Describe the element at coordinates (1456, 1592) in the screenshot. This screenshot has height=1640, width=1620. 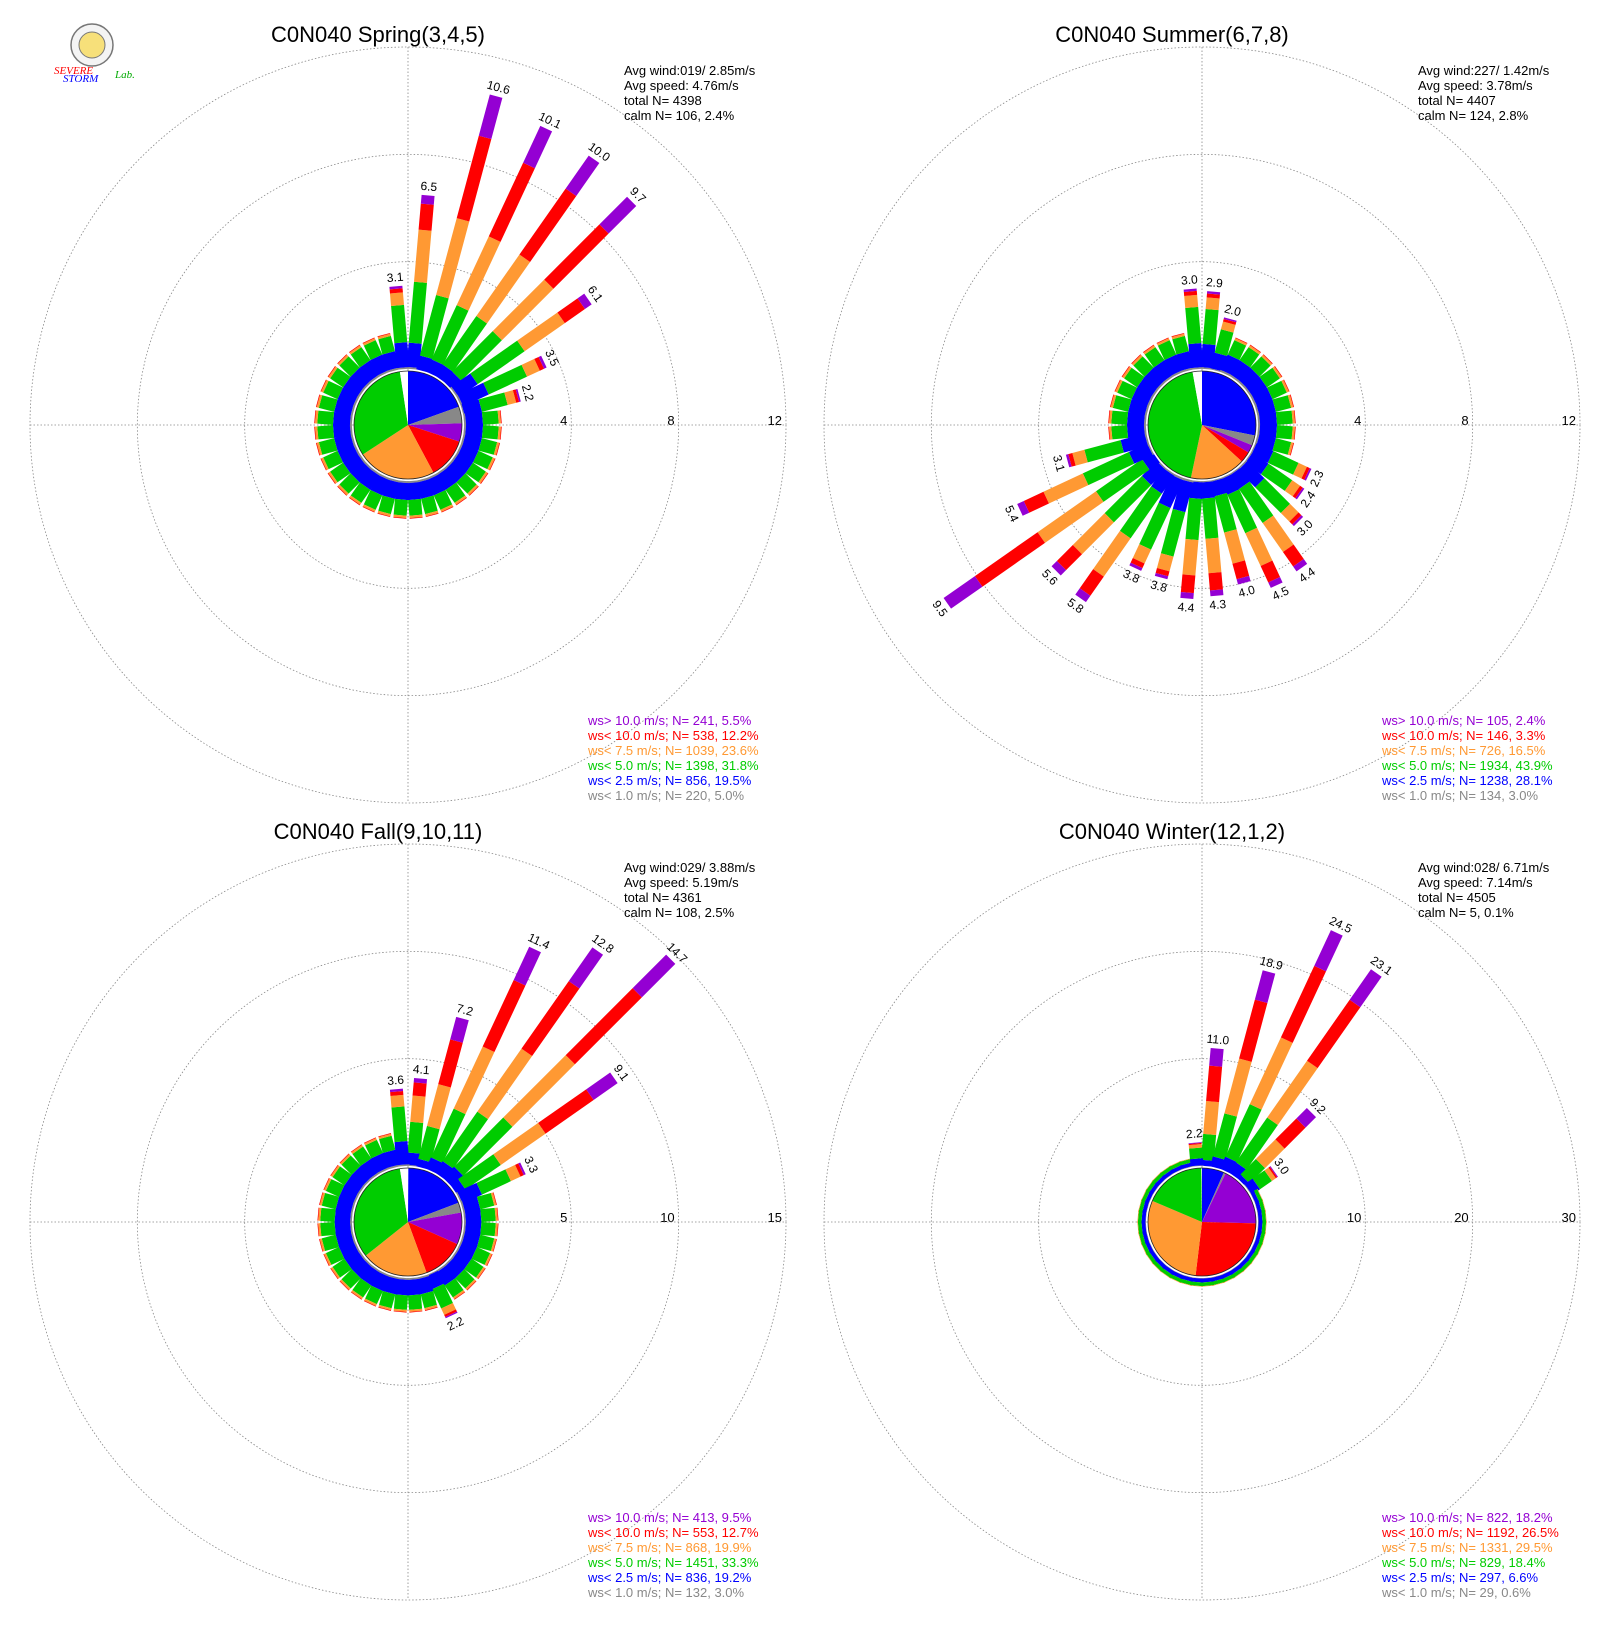
I see `legend-entry: ws< 1.0 m/s; N= 29, 0.6%` at that location.